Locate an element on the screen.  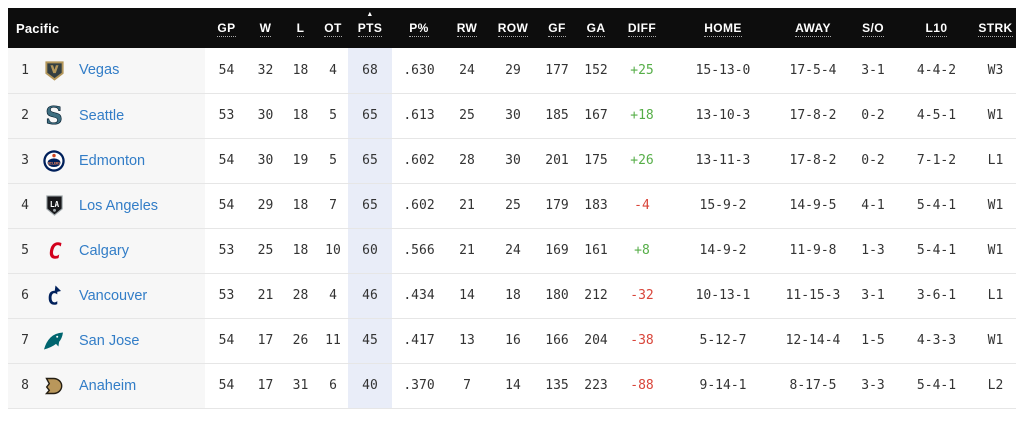
stat-rw: 28 is located at coordinates (467, 161).